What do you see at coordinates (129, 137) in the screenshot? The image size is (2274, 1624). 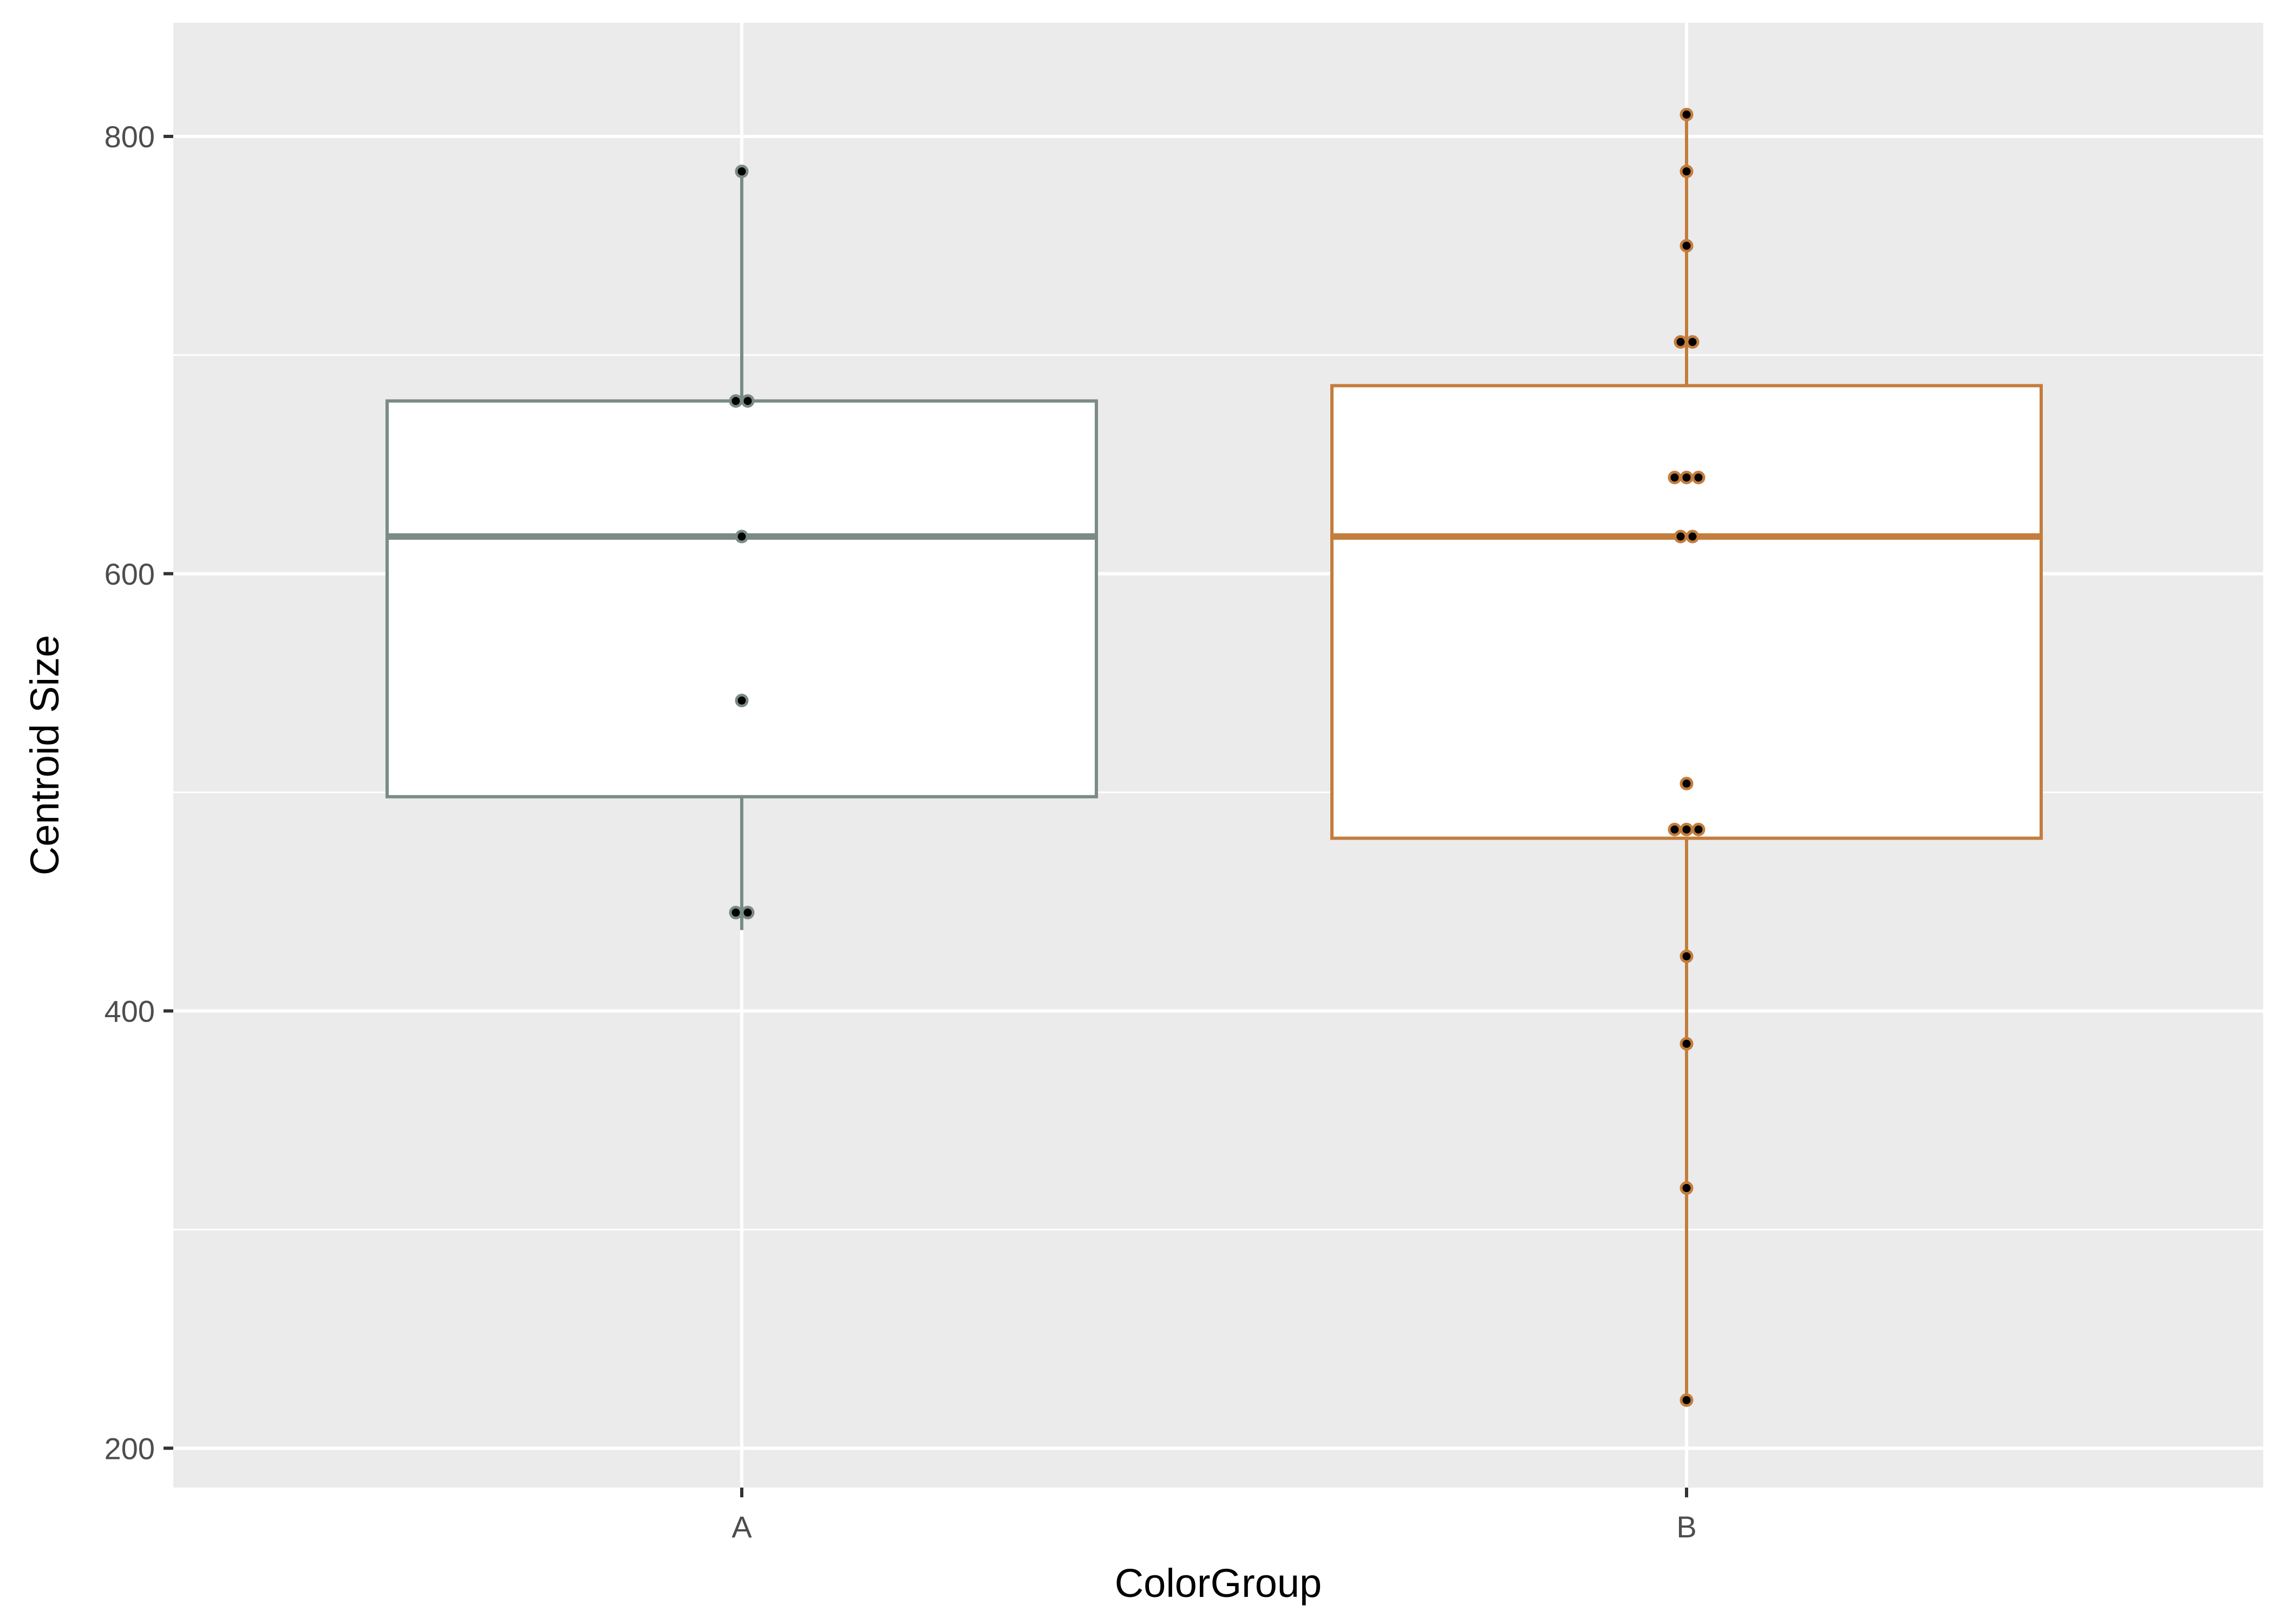 I see `y-tick-label: 800` at bounding box center [129, 137].